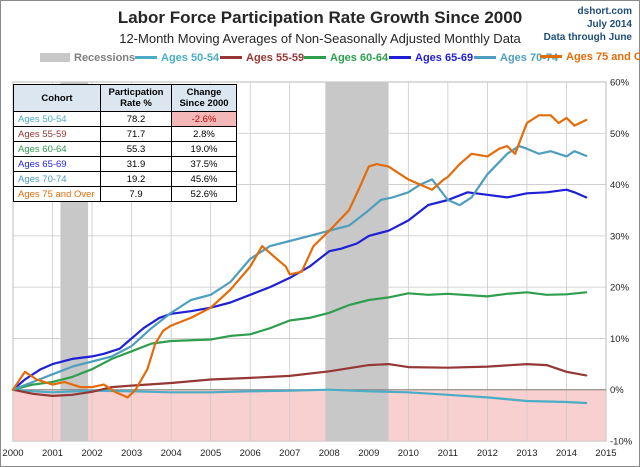 The image size is (640, 467). What do you see at coordinates (620, 288) in the screenshot?
I see `y-tick-label: 20%` at bounding box center [620, 288].